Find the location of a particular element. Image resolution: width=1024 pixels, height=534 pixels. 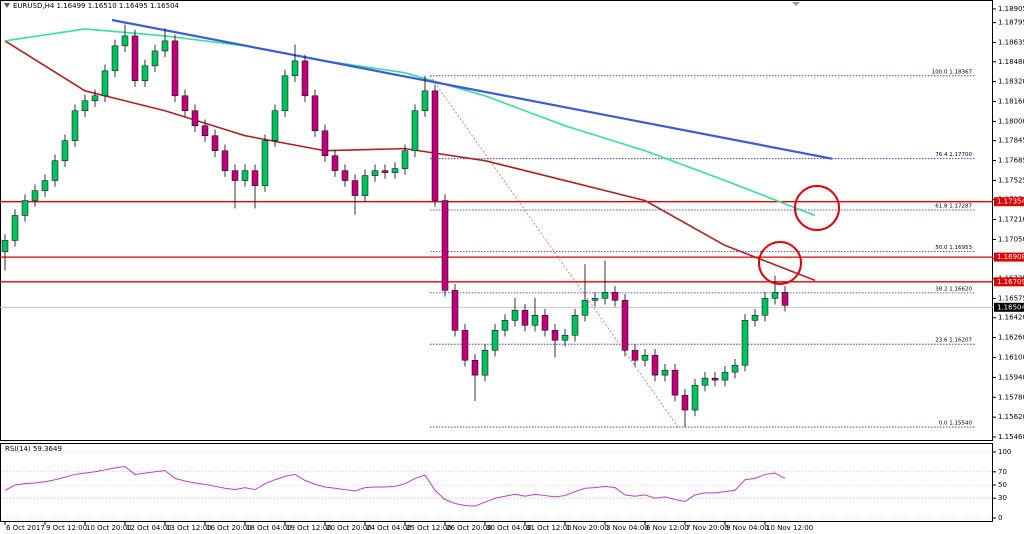

y-tick-label: 1.18480 is located at coordinates (1011, 62).